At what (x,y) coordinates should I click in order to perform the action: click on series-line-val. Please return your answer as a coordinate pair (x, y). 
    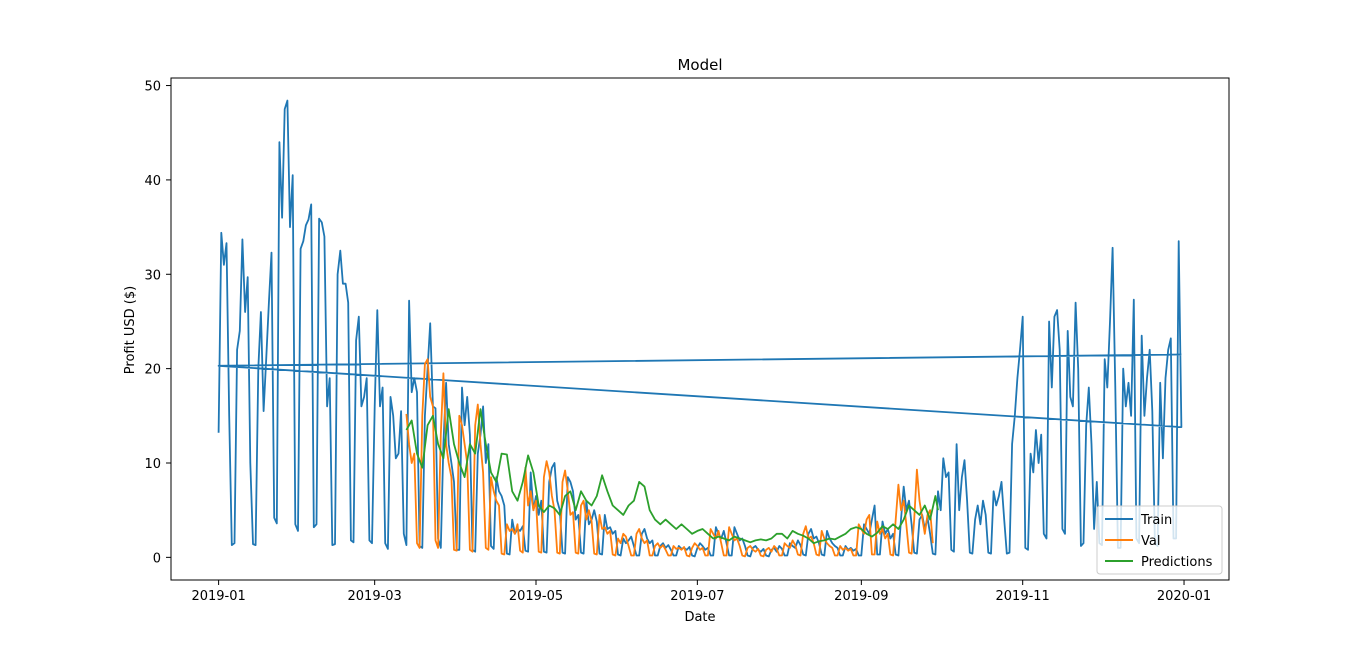
    Looking at the image, I should click on (669, 458).